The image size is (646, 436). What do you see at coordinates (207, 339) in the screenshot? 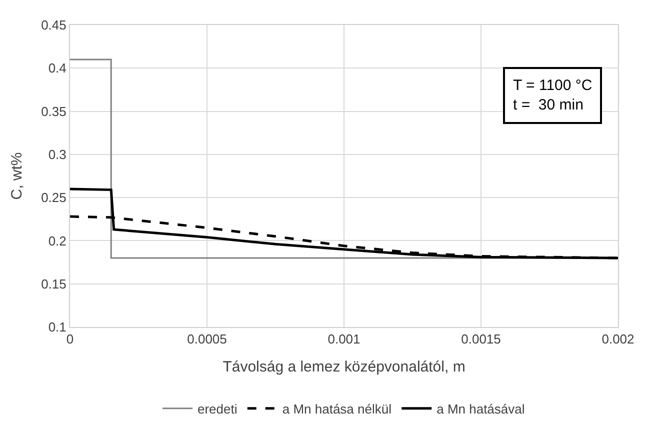
I see `x-tick-label: 0.0005` at bounding box center [207, 339].